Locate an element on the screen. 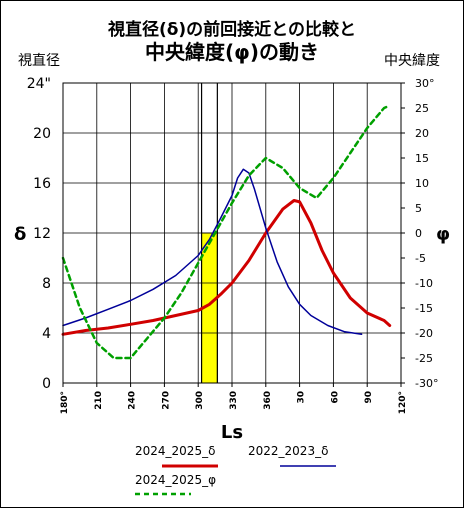  right-tick-label: -25 is located at coordinates (424, 358).